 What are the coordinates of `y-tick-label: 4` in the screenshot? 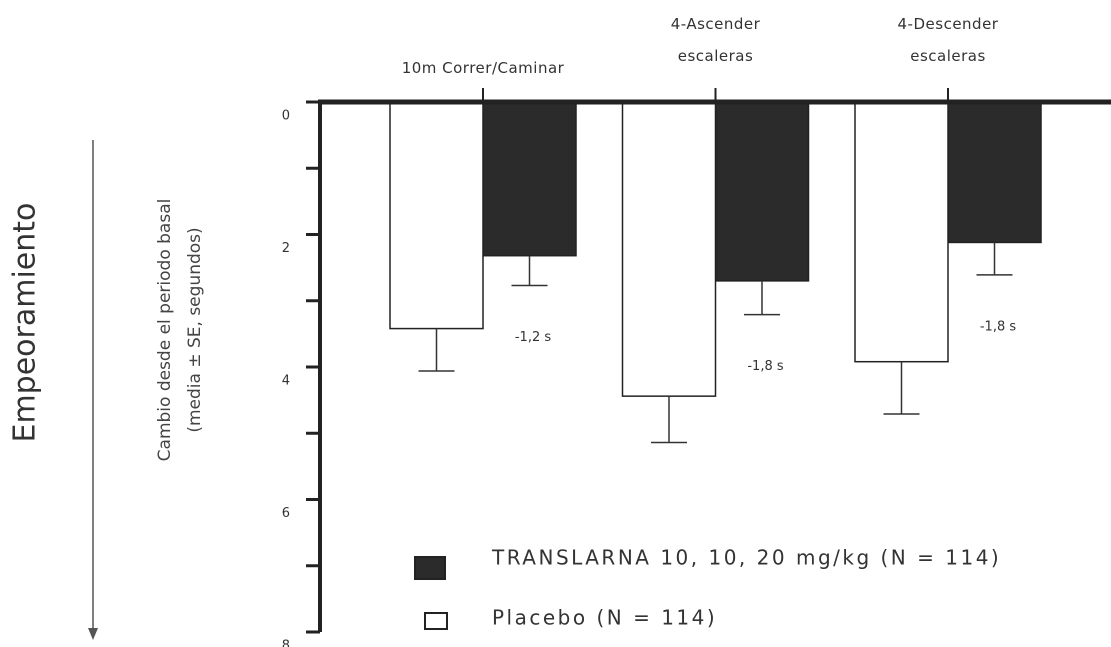 It's located at (286, 381).